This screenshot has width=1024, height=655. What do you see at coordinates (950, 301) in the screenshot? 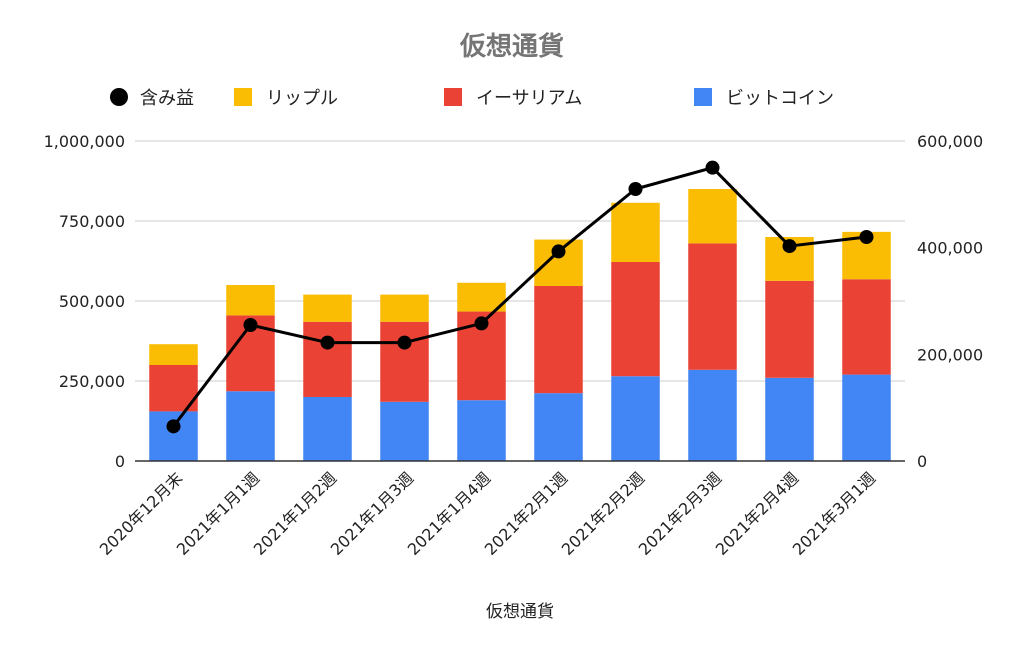
I see `y-axis-right: 0 200,000 400,000 600,000` at bounding box center [950, 301].